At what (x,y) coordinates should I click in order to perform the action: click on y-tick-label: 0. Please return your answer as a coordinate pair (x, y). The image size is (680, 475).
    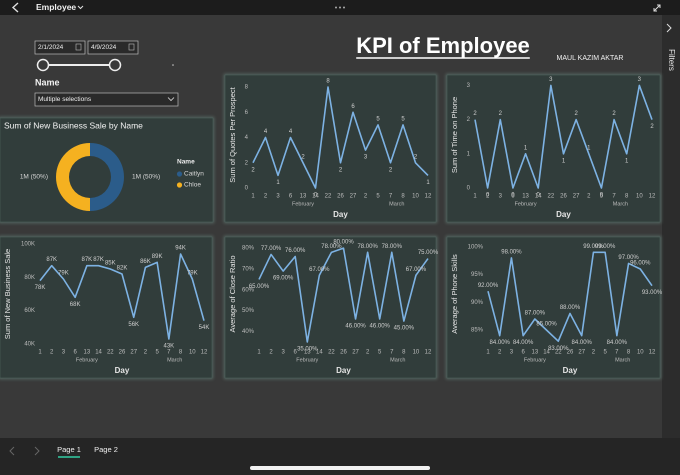
    Looking at the image, I should click on (469, 189).